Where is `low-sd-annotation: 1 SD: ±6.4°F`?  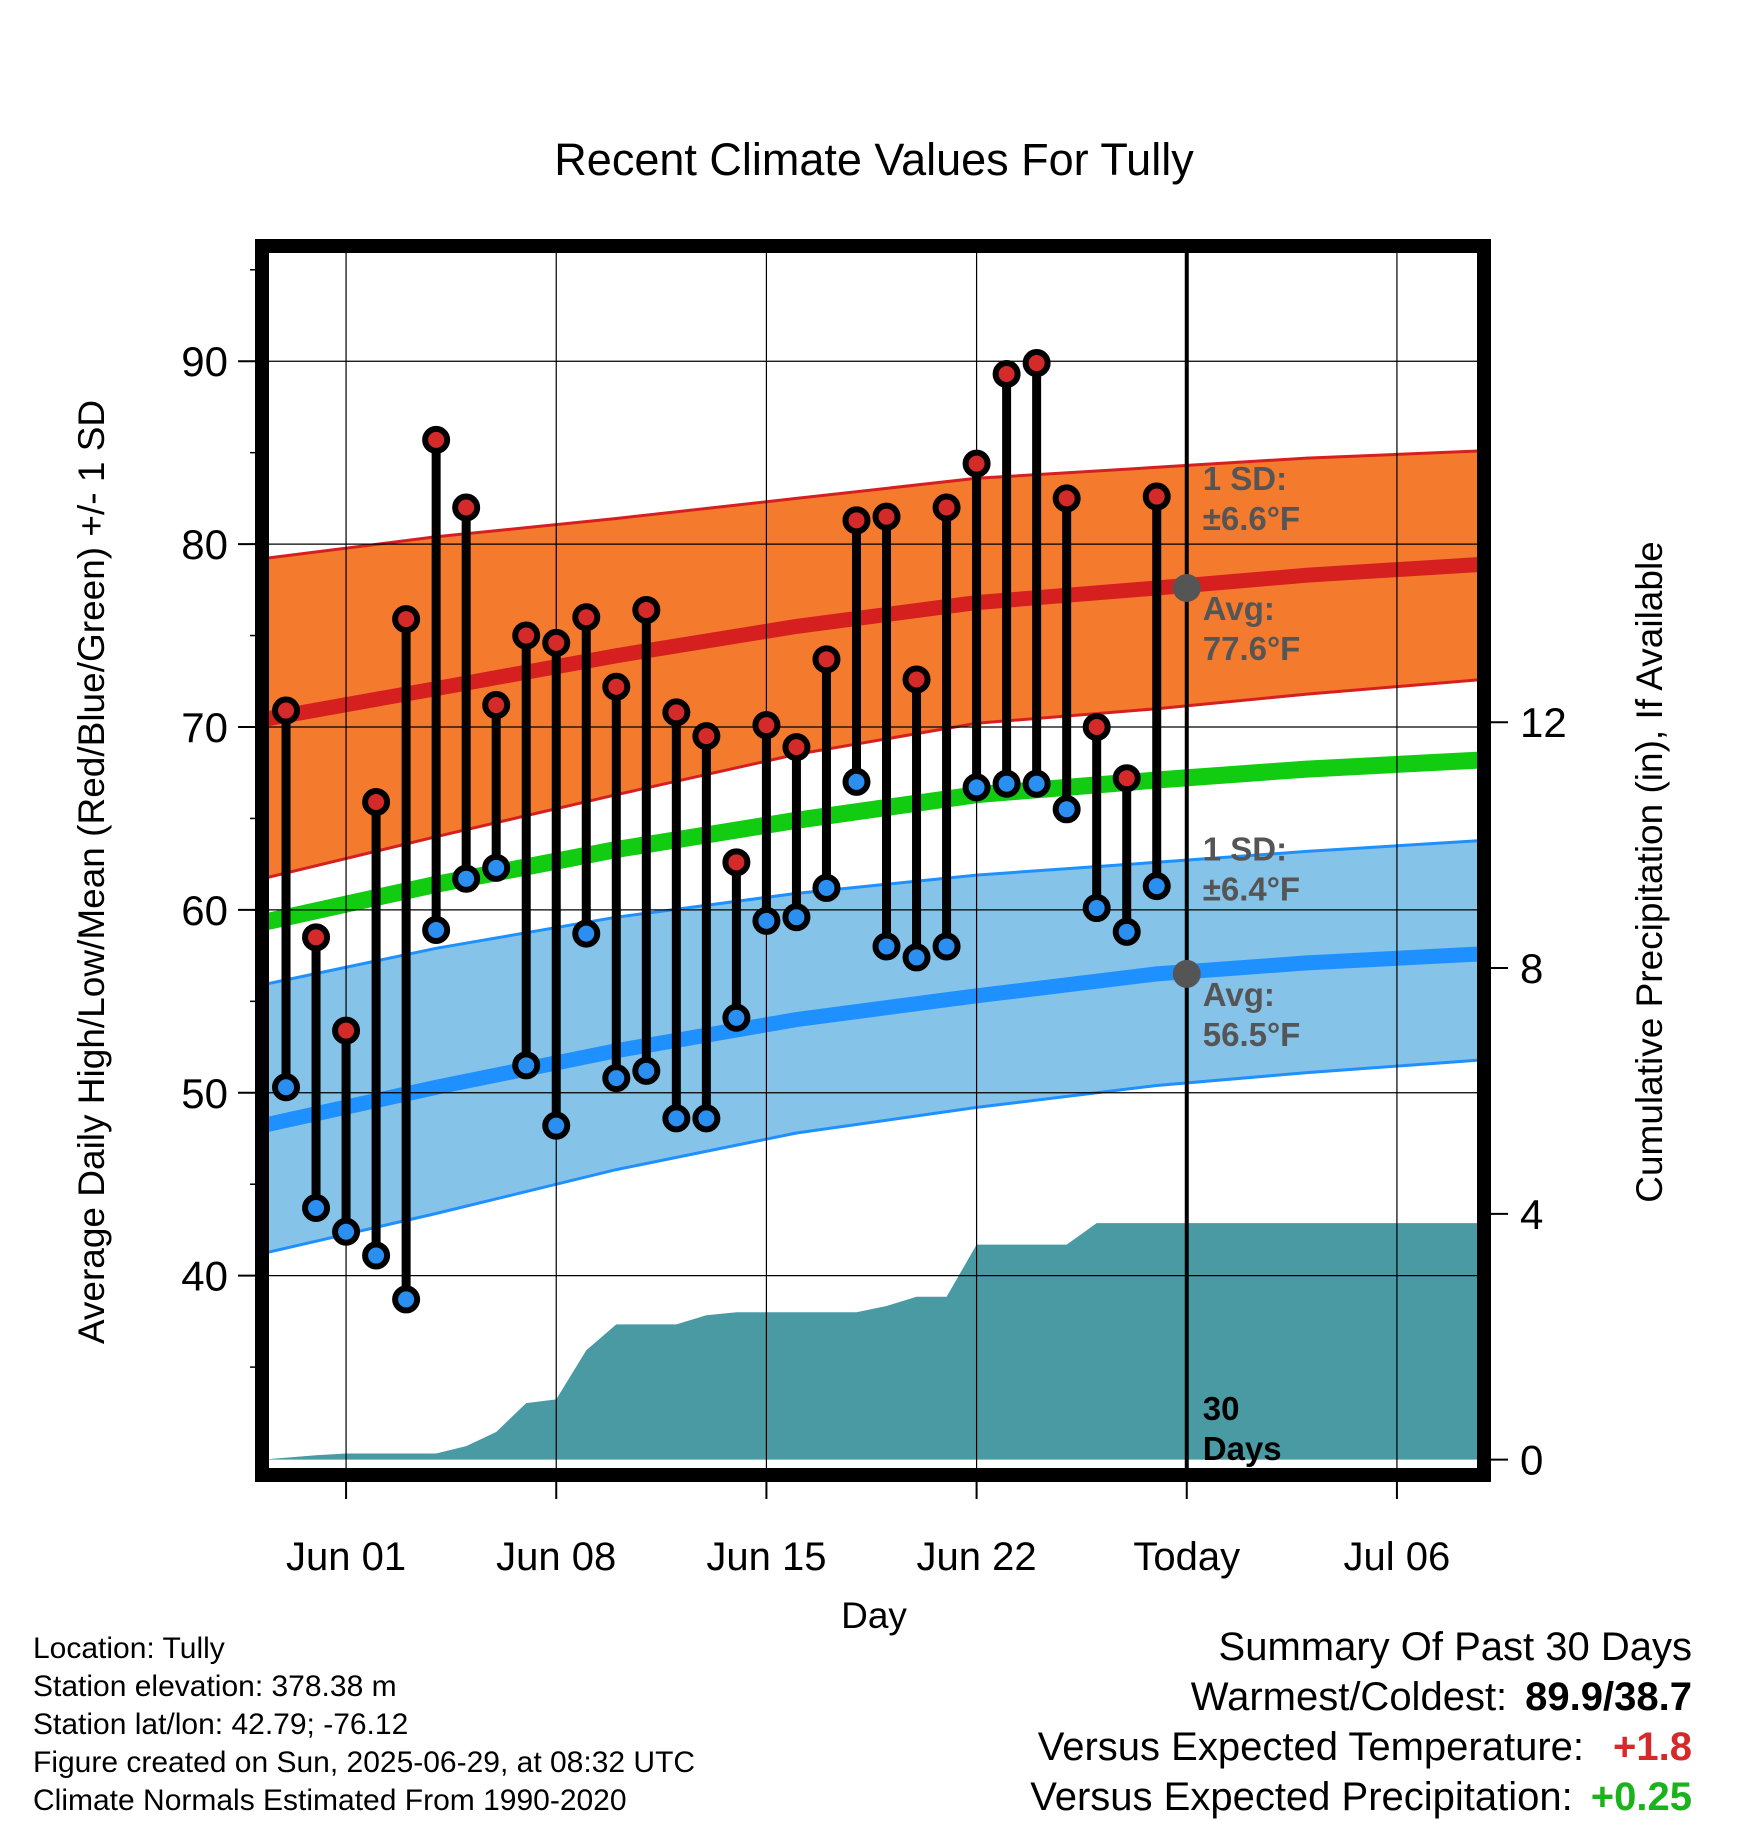 low-sd-annotation: 1 SD: ±6.4°F is located at coordinates (1251, 869).